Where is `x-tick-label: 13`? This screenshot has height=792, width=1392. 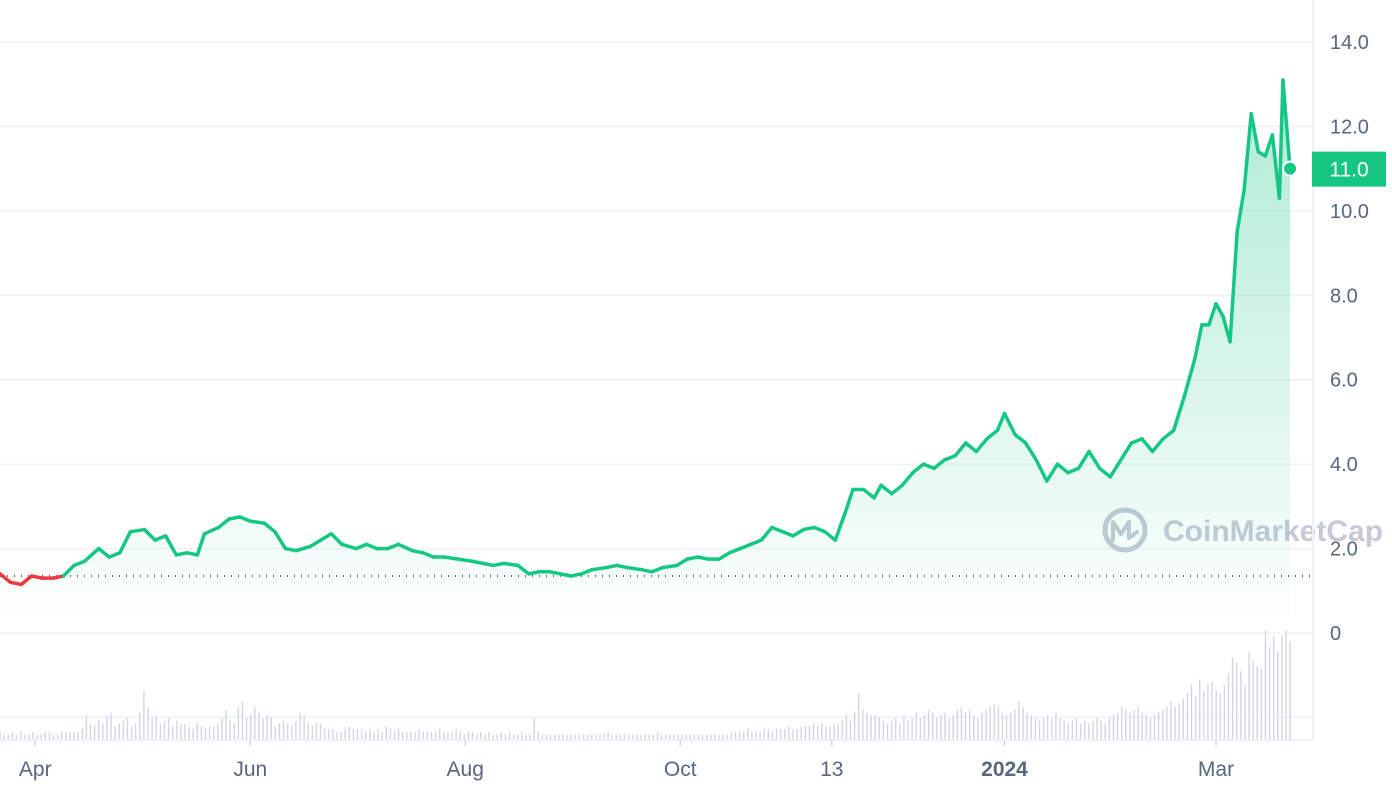
x-tick-label: 13 is located at coordinates (831, 769).